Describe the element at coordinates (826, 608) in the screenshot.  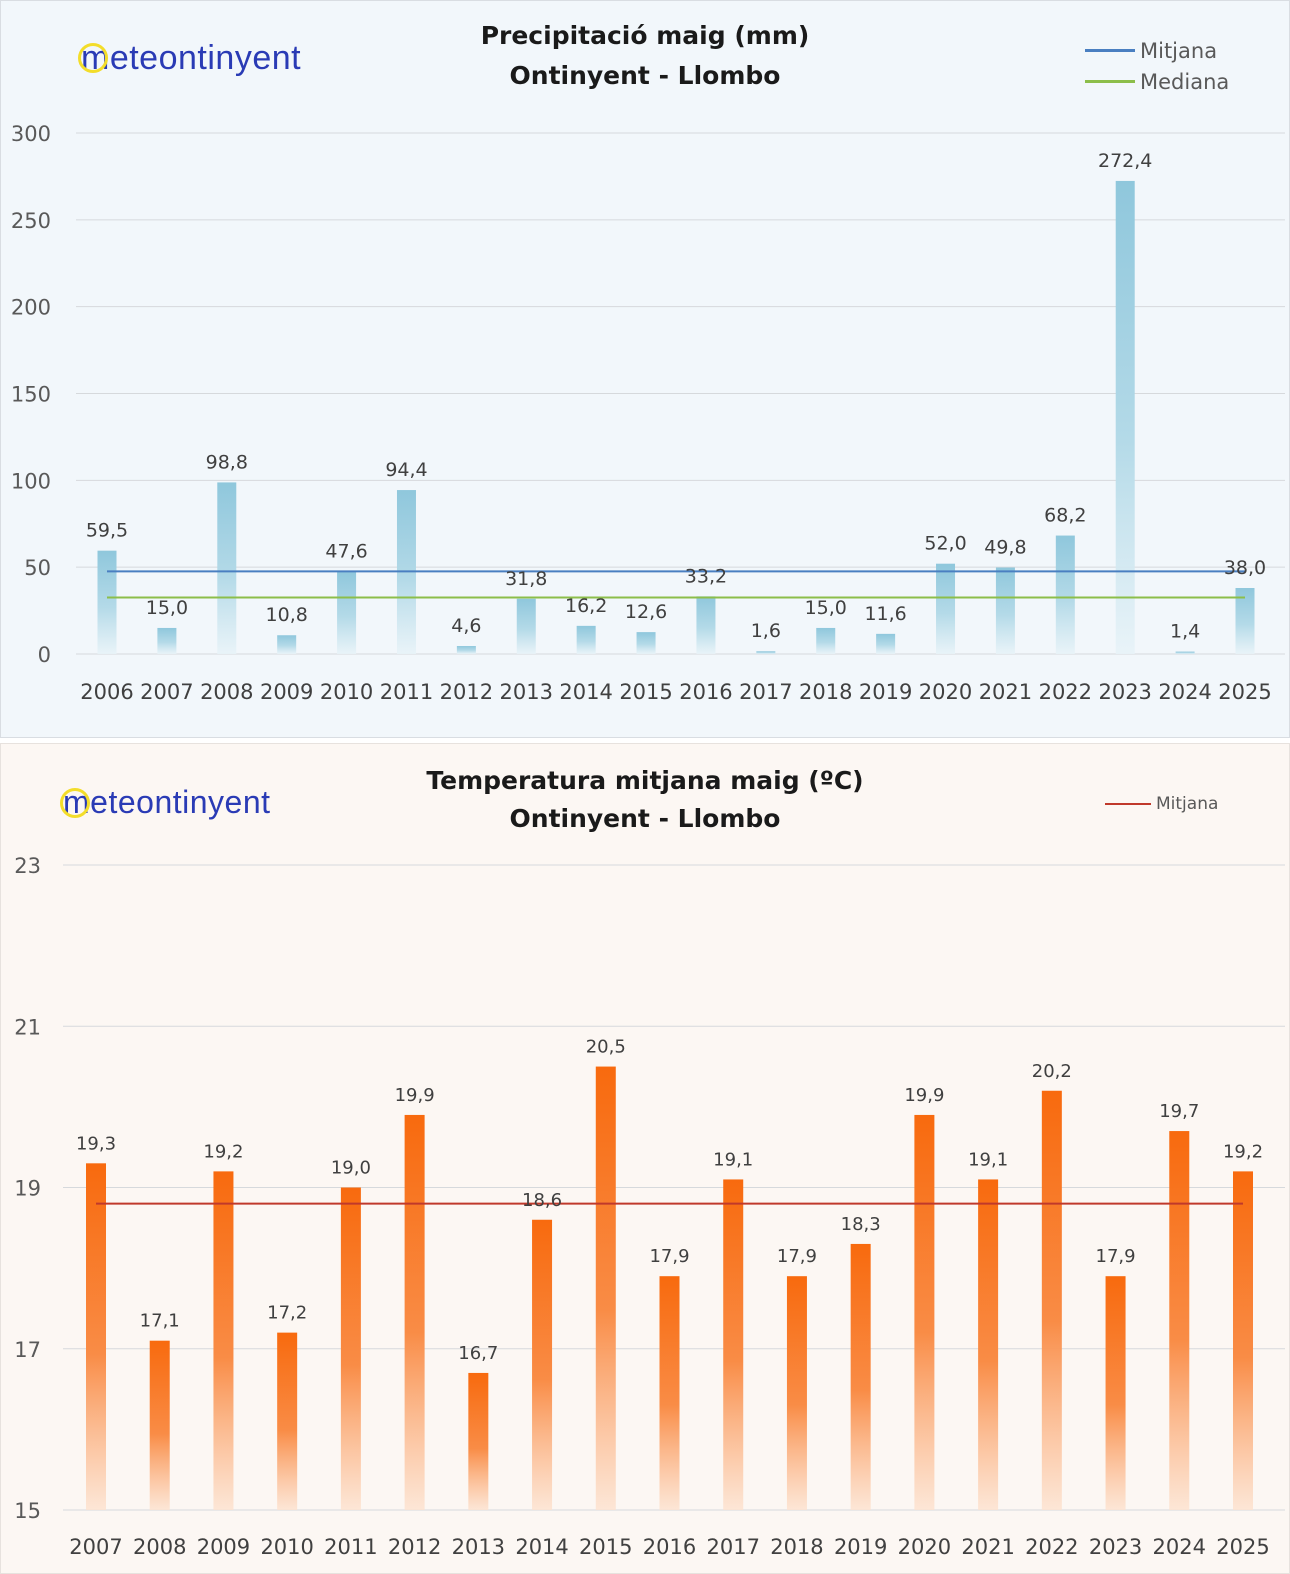
I see `data-label: 15,0` at that location.